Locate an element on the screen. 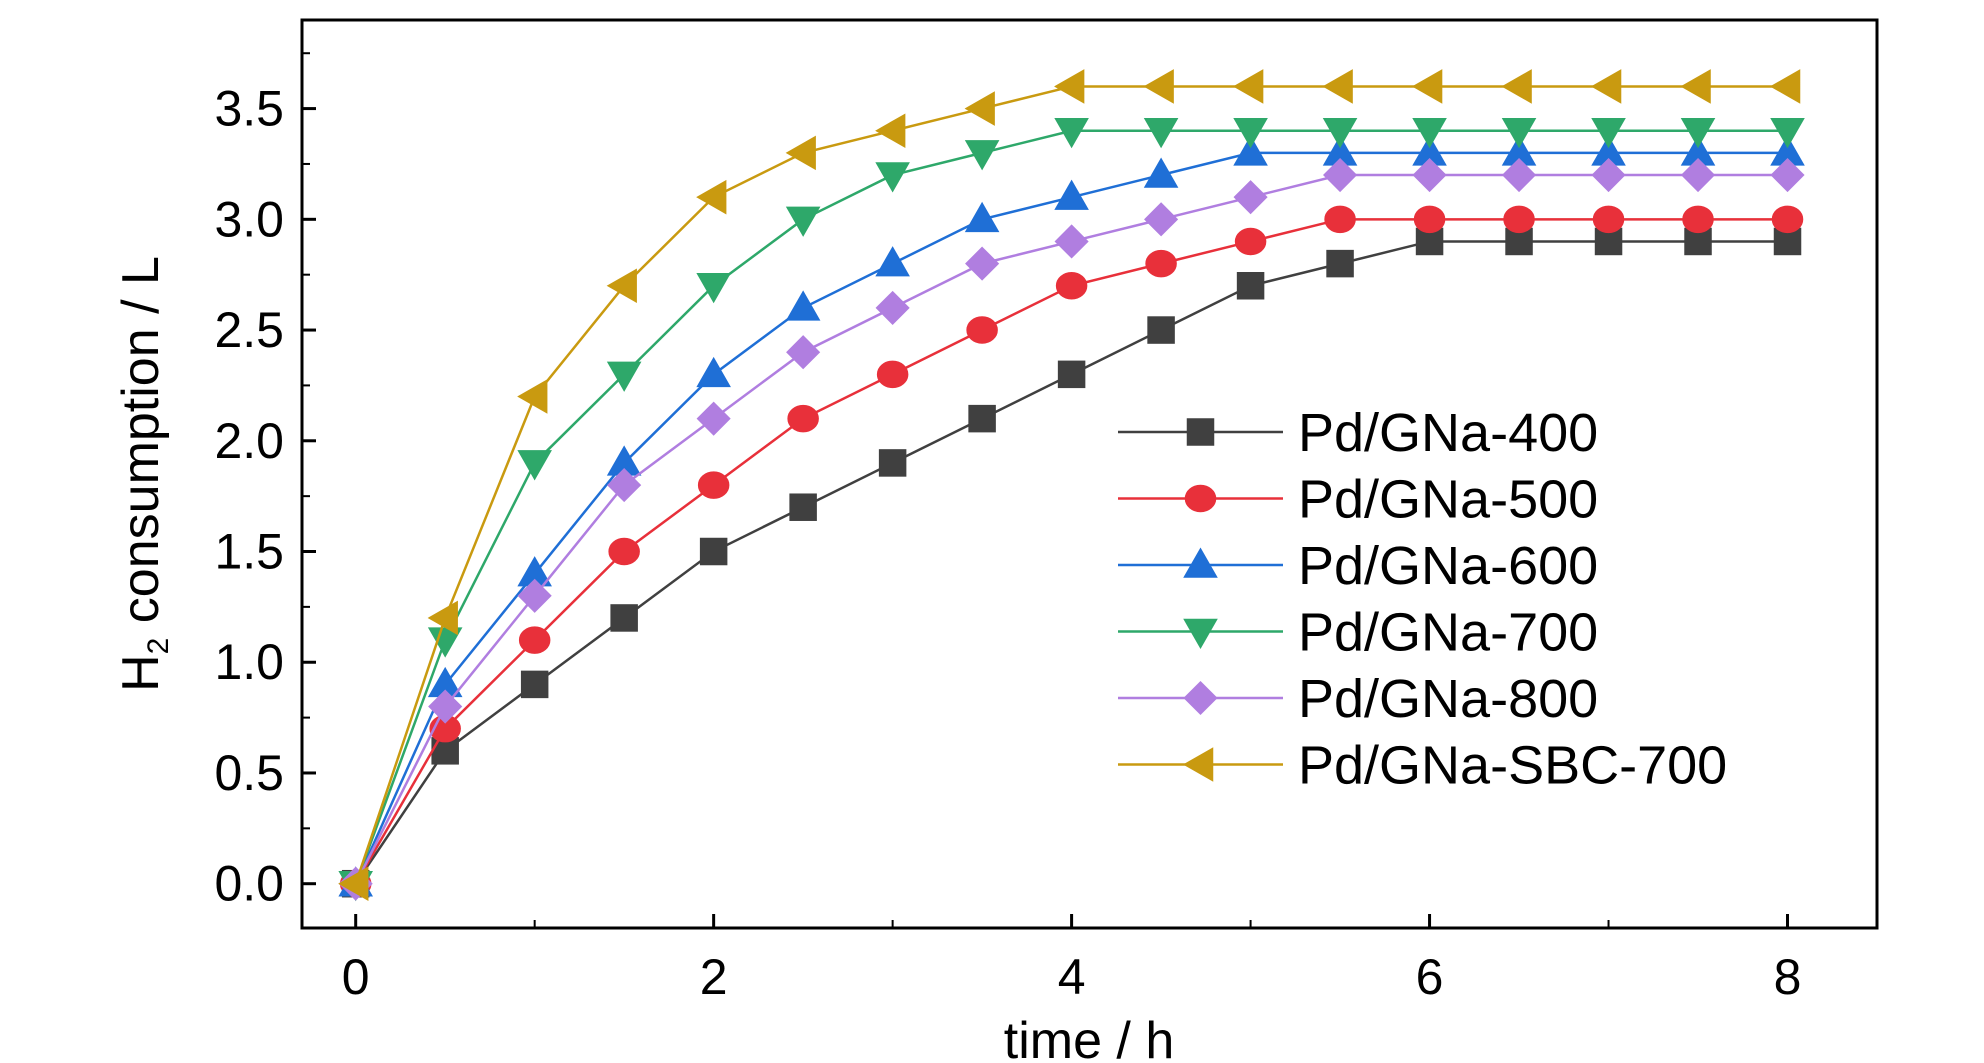  legend-item: Pd/GNa-700 is located at coordinates (1358, 633).